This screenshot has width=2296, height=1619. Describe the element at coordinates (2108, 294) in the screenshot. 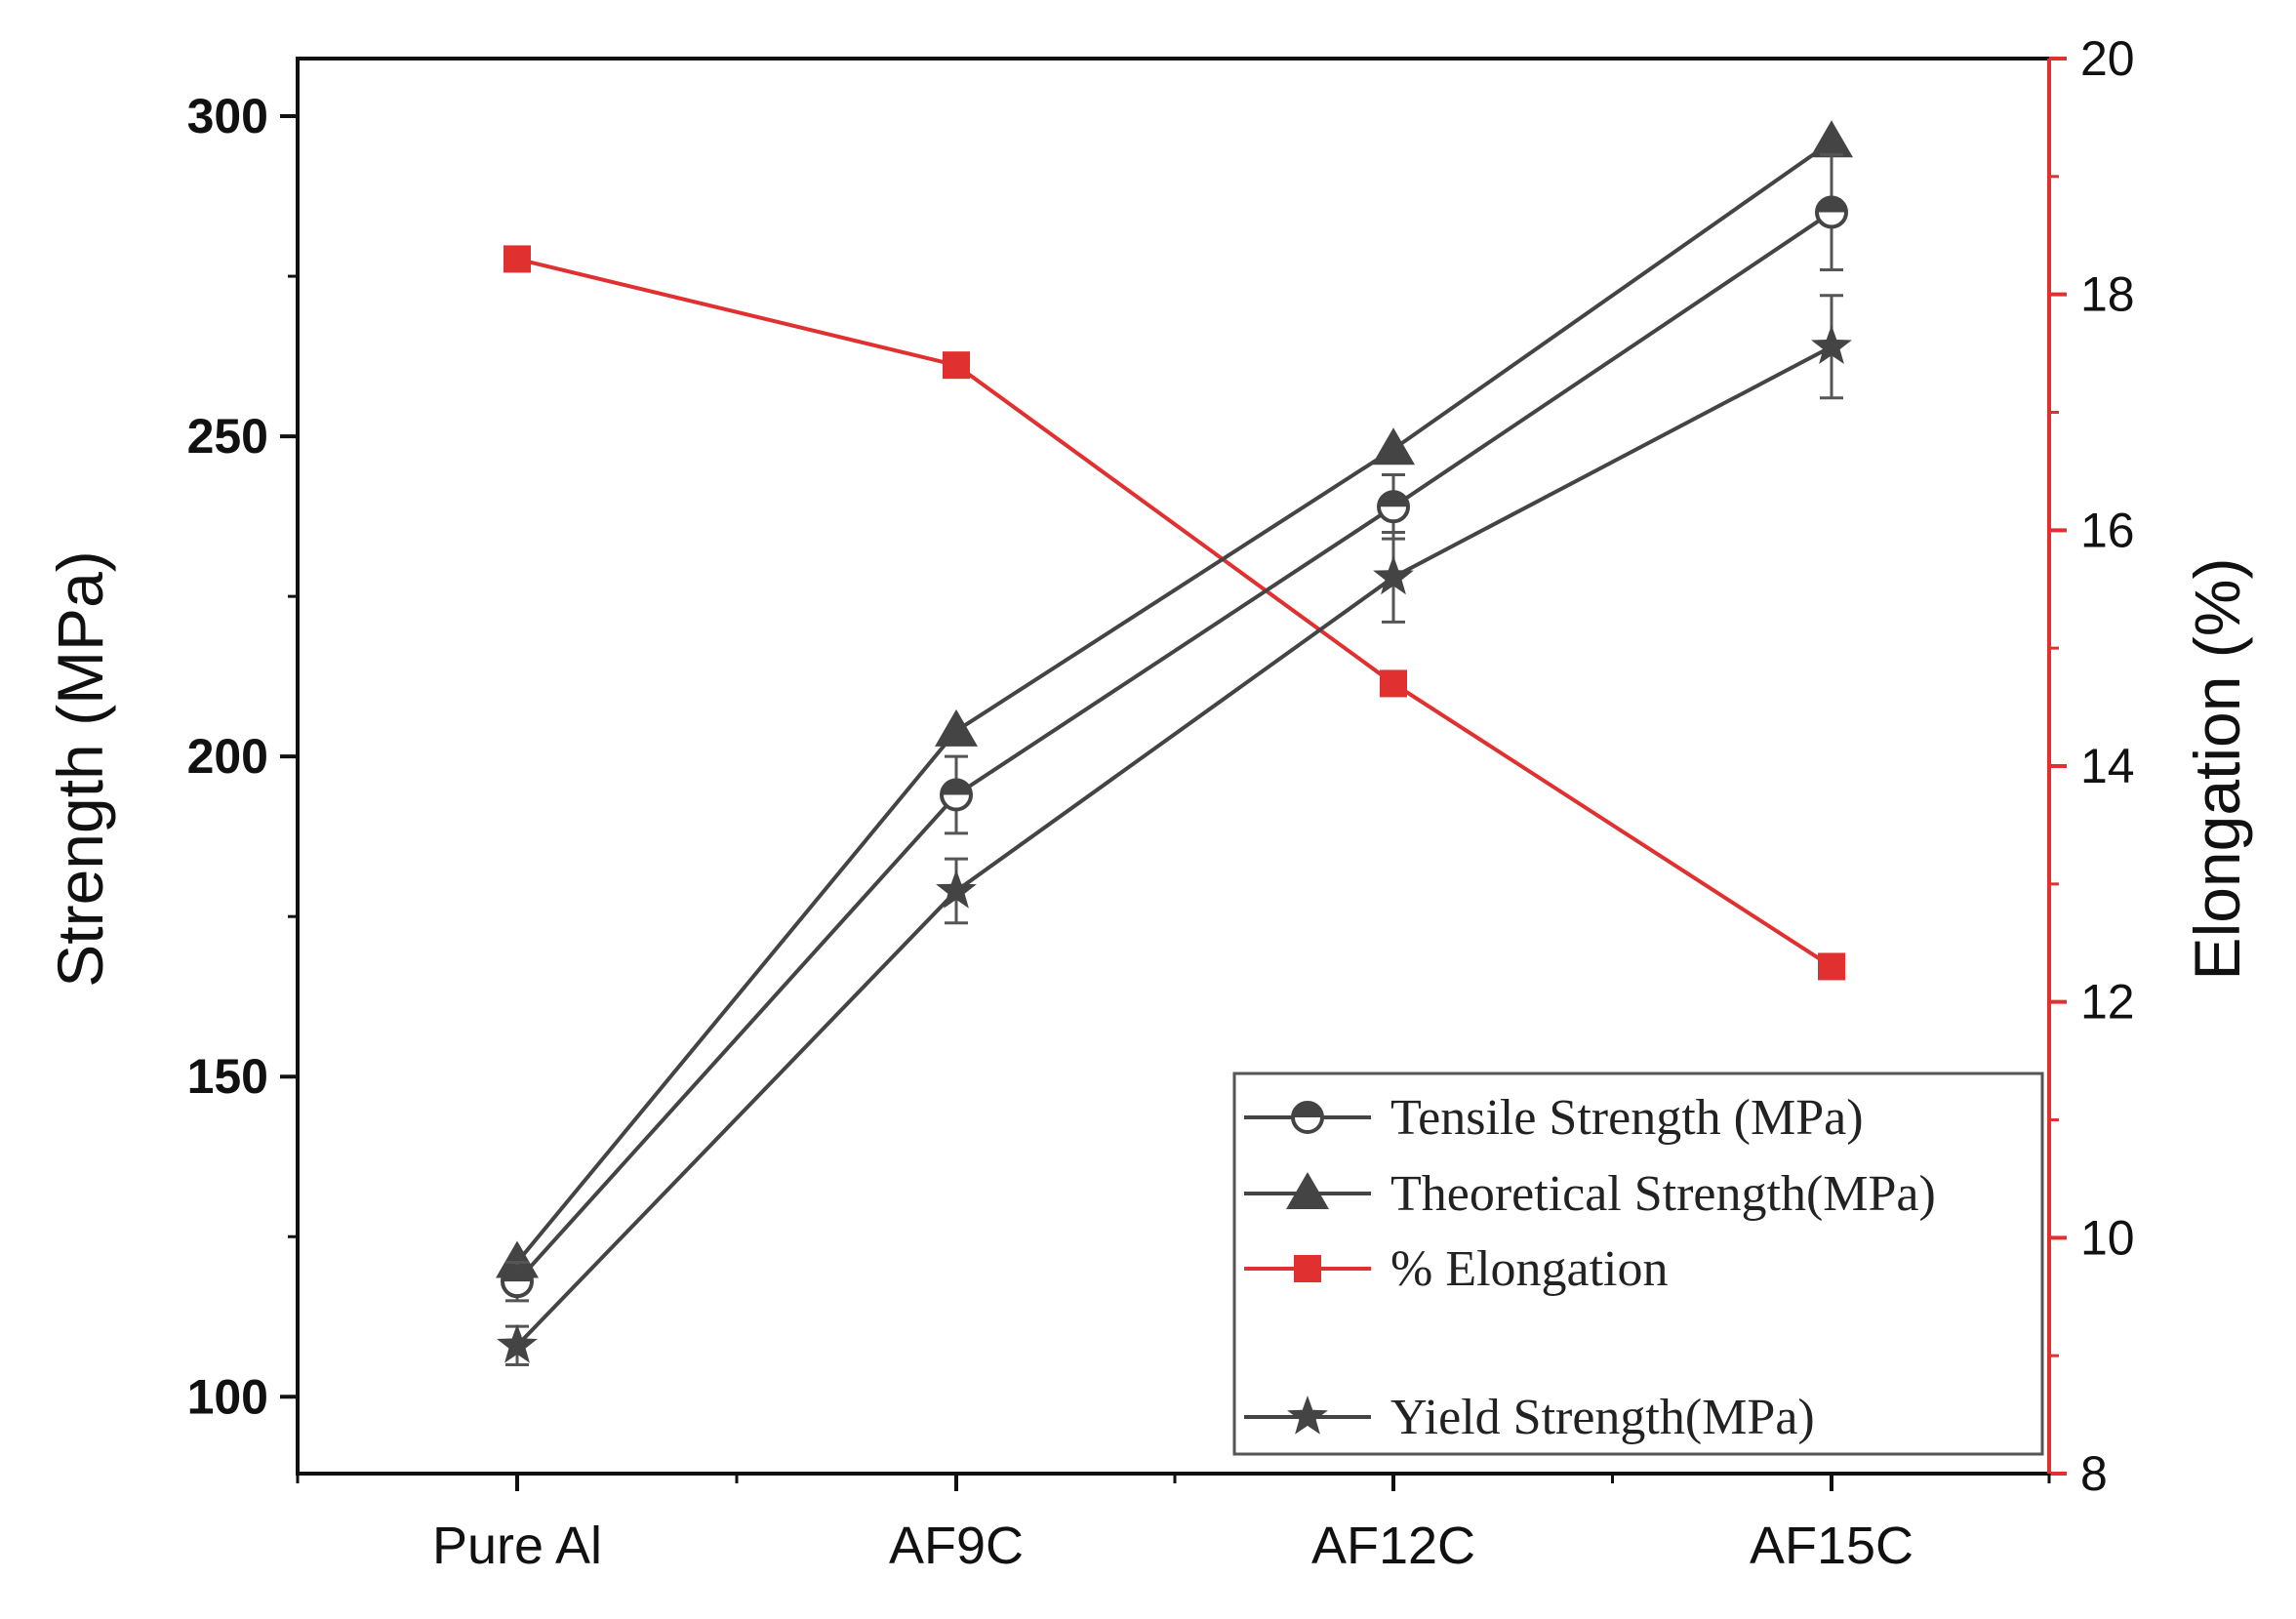

I see `y2-tick-label: 18` at that location.